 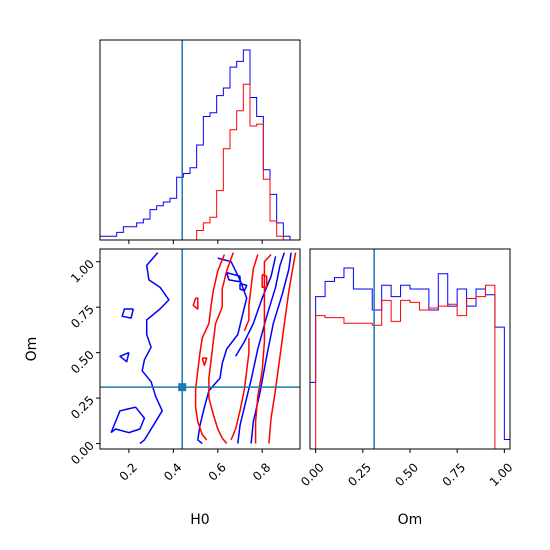 What do you see at coordinates (199, 520) in the screenshot?
I see `x-axis-label-h0: H0` at bounding box center [199, 520].